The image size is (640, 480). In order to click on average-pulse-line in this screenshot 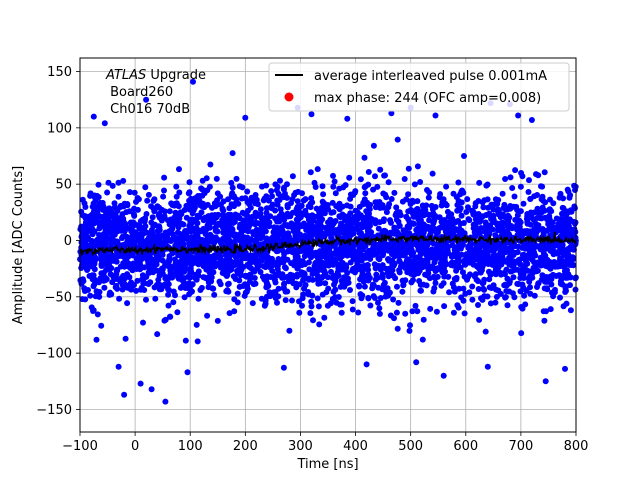, I will do `click(327, 244)`.